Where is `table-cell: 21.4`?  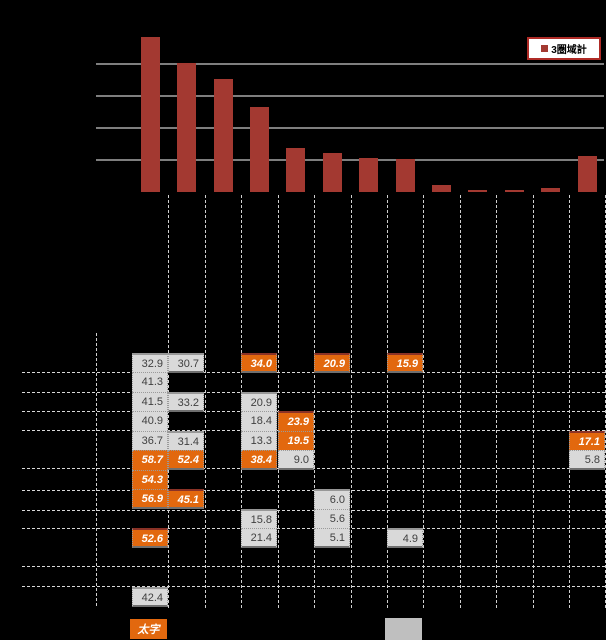
table-cell: 21.4 is located at coordinates (259, 538).